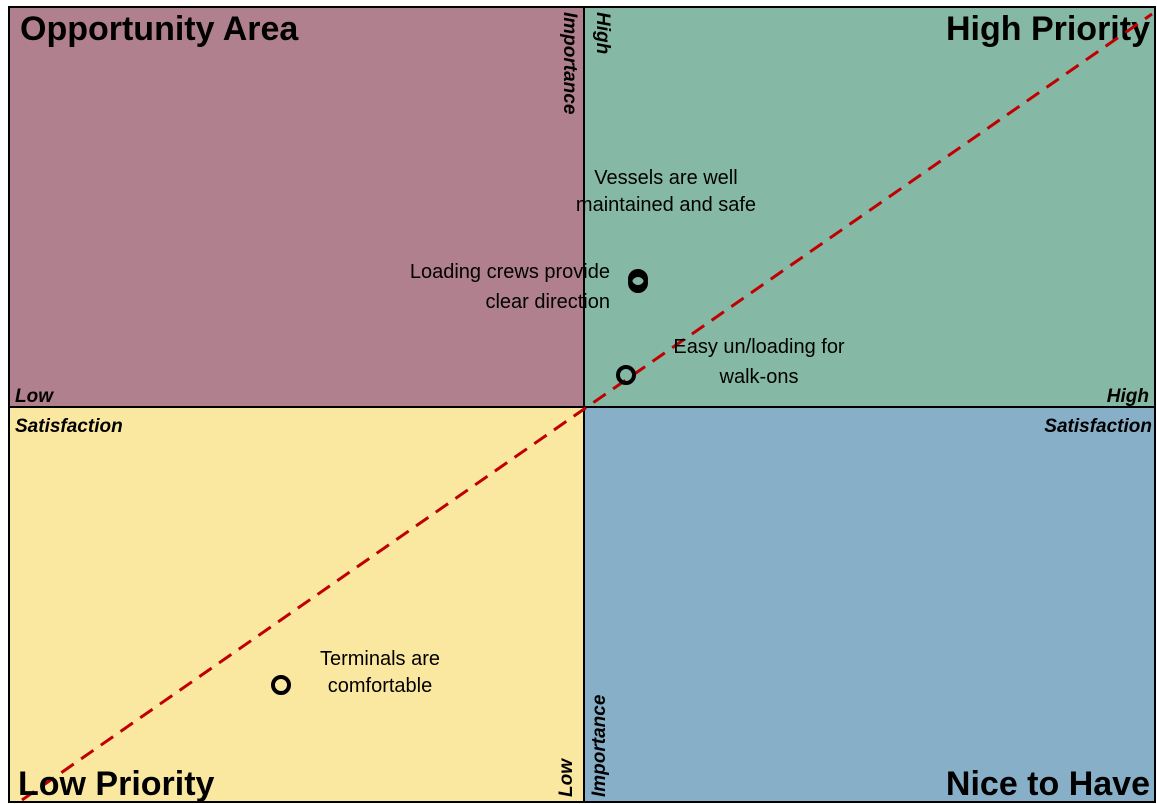 This screenshot has height=804, width=1157. What do you see at coordinates (1098, 426) in the screenshot?
I see `x-axis-name-right: Satisfaction` at bounding box center [1098, 426].